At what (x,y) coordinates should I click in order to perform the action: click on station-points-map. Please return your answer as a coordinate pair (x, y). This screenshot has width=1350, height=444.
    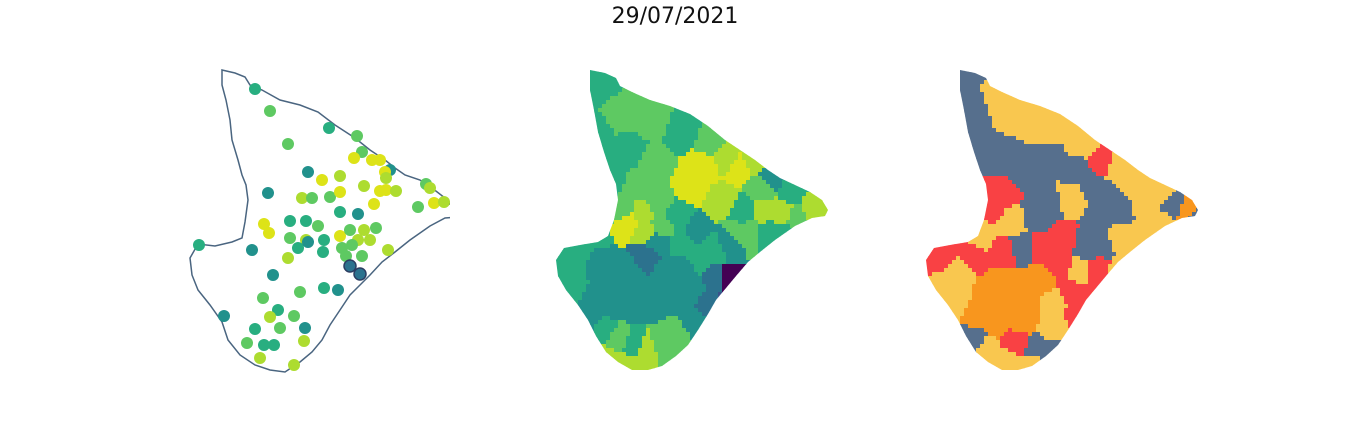
    Looking at the image, I should click on (319, 221).